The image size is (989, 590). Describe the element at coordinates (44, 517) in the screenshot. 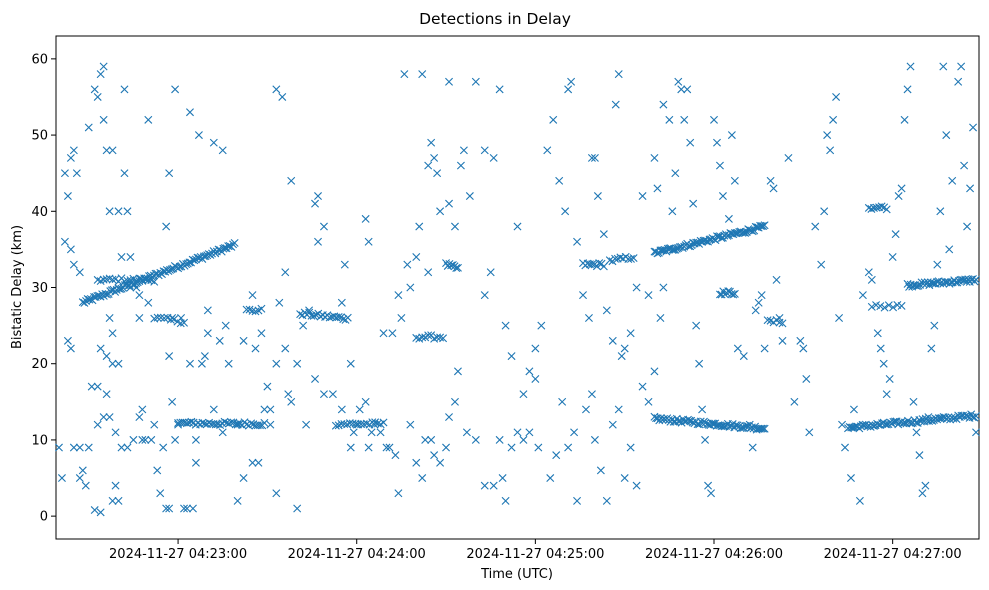

I see `y-tick-label: 0` at that location.